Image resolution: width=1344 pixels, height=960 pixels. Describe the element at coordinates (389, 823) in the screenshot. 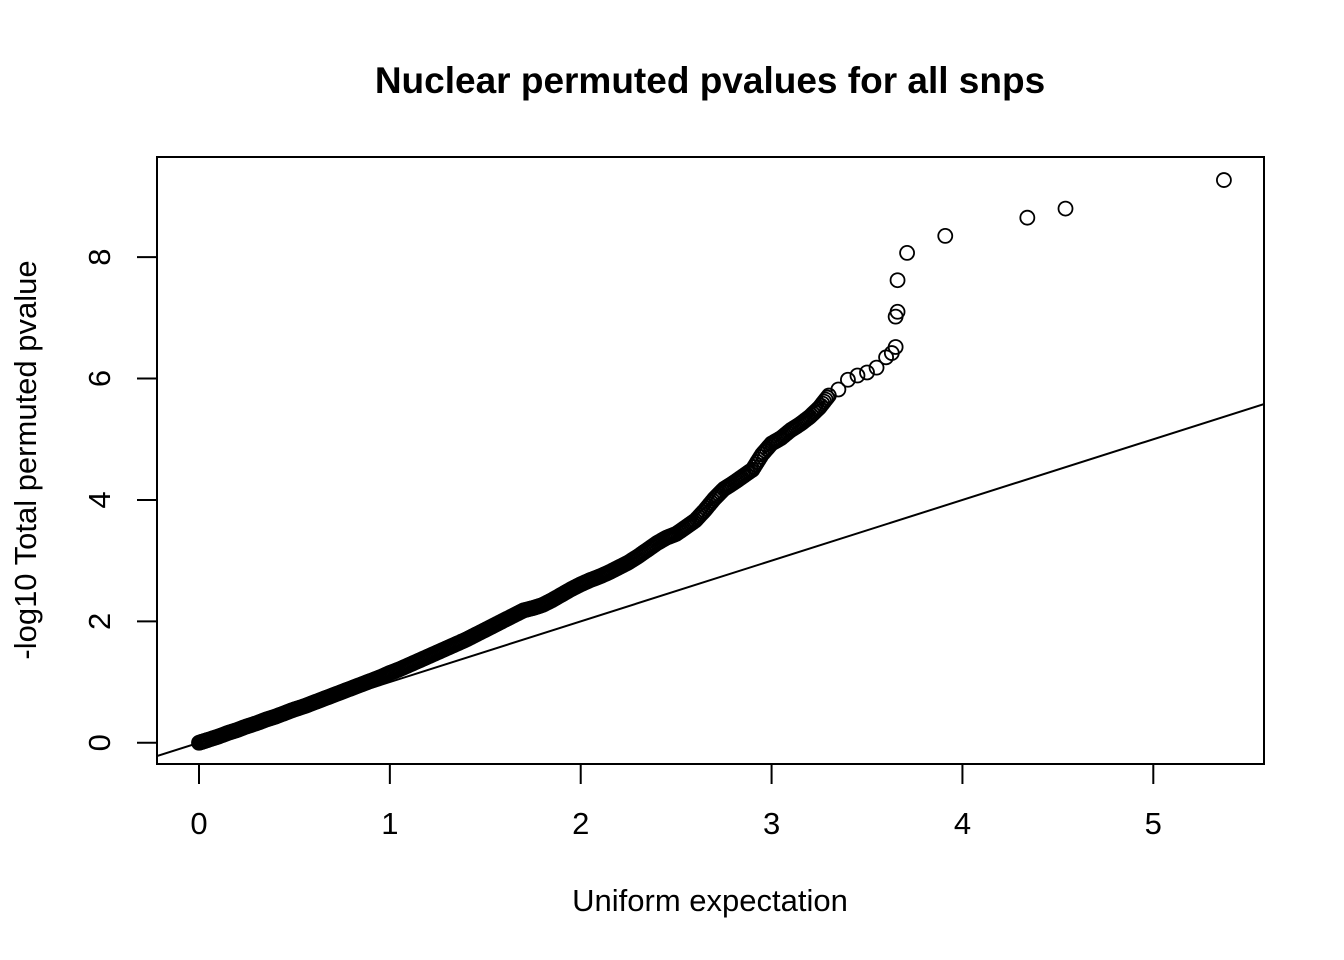

I see `x-tick-label: 1` at that location.